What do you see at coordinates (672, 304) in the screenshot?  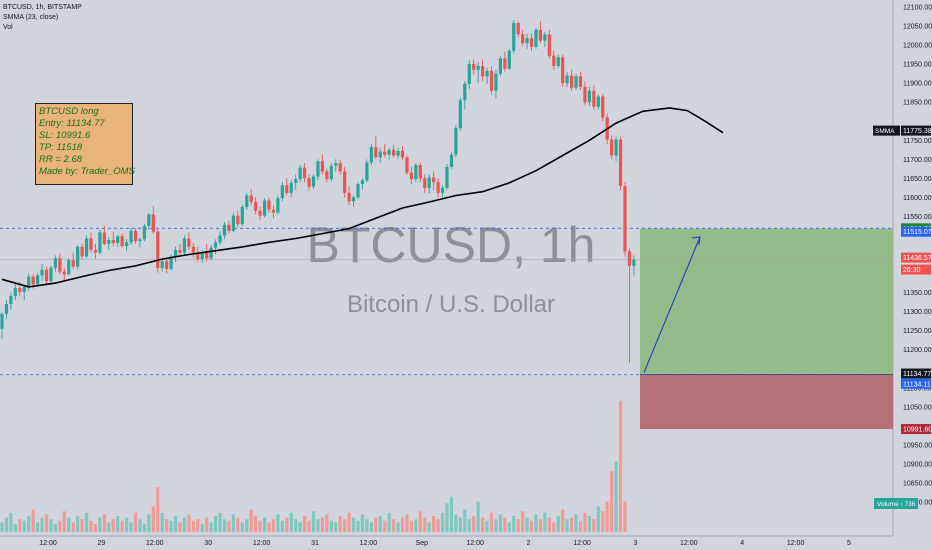 I see `target-arrow-line` at bounding box center [672, 304].